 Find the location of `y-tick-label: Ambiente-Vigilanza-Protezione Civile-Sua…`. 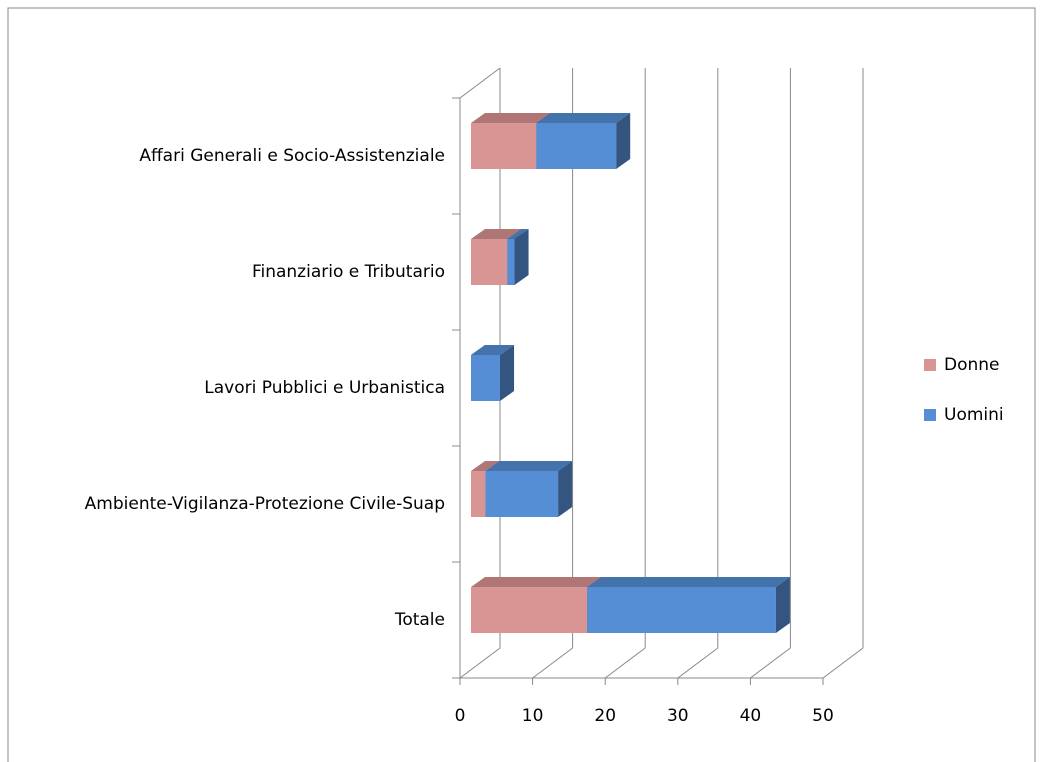

y-tick-label: Ambiente-Vigilanza-Protezione Civile-Sua… is located at coordinates (264, 504).